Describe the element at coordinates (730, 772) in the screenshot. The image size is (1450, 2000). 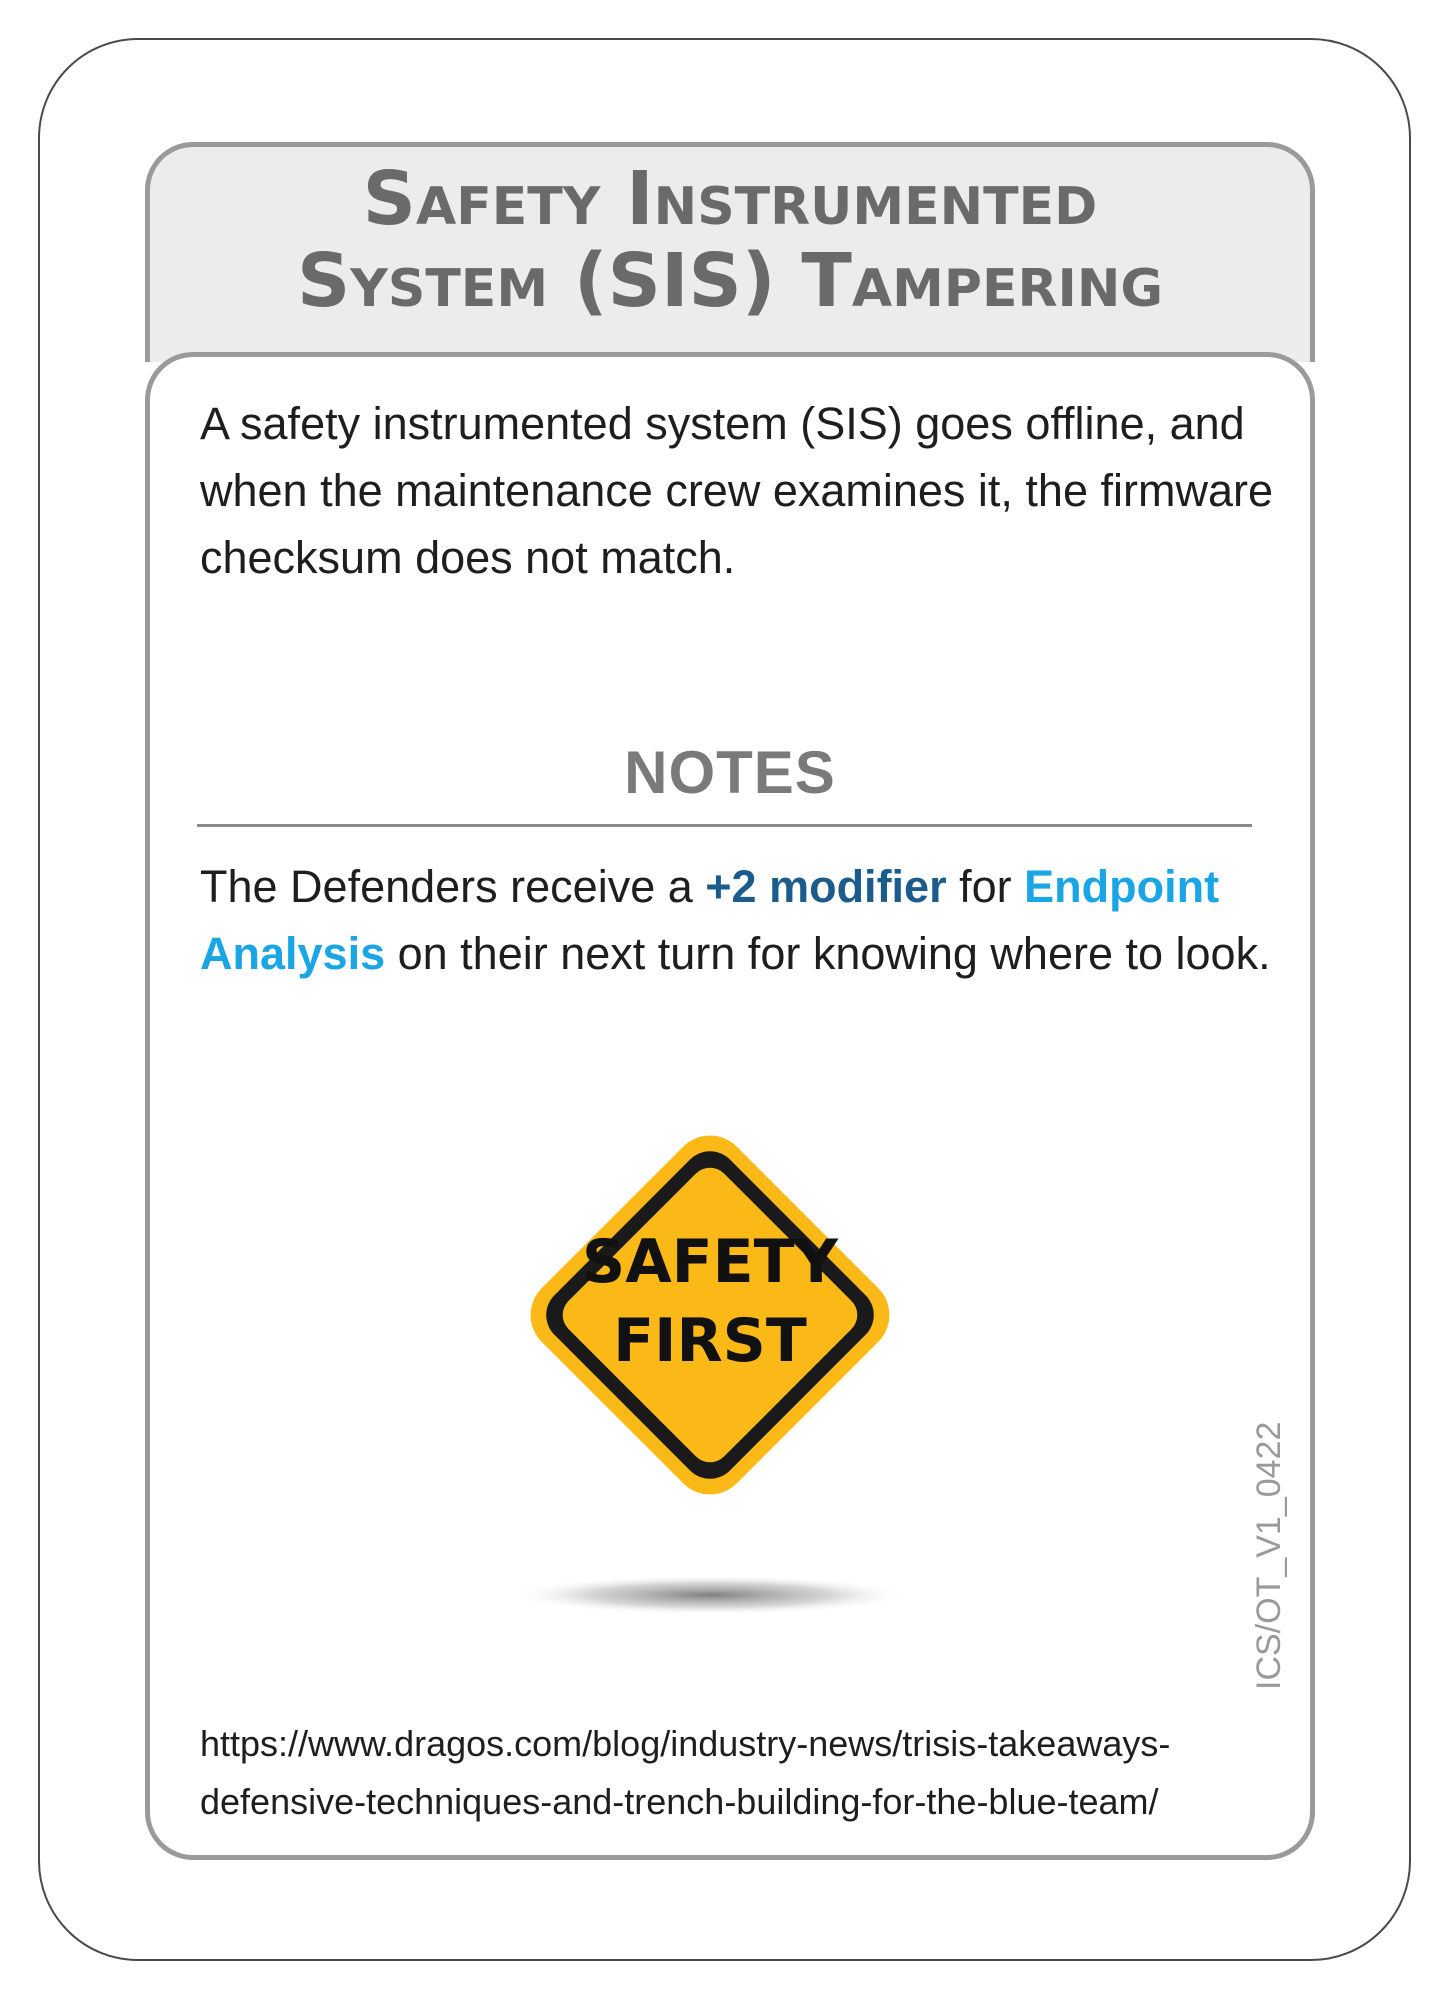
I see `notes-heading: NOTES` at that location.